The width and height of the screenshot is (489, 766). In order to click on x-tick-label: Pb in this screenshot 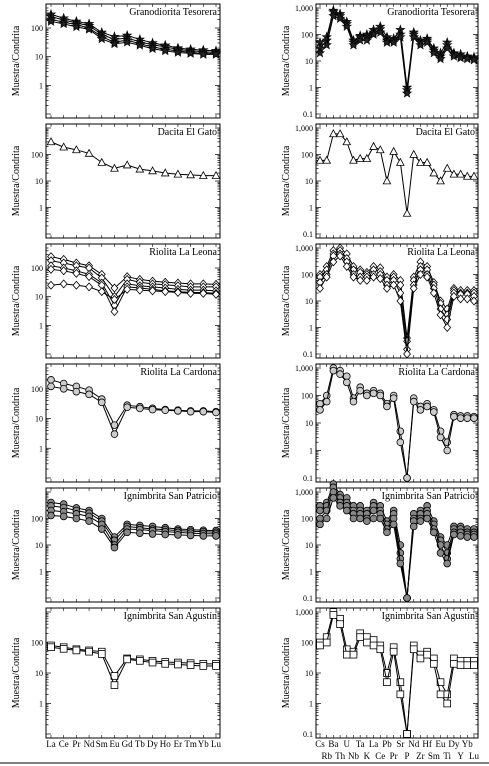, I will do `click(387, 744)`.